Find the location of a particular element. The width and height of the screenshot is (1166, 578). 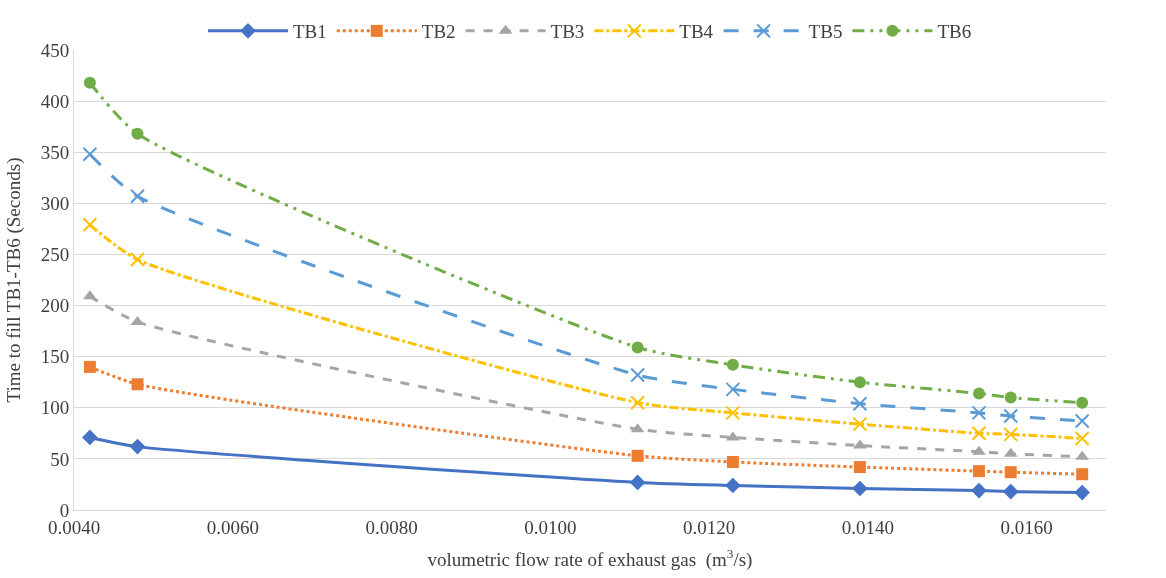

y-tick-label: 400 is located at coordinates (55, 101).